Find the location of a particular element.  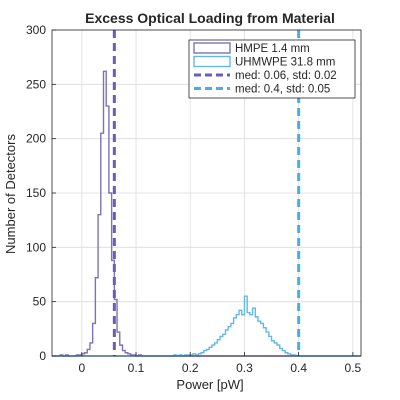

x-axis-label: Power [pW] is located at coordinates (209, 384).